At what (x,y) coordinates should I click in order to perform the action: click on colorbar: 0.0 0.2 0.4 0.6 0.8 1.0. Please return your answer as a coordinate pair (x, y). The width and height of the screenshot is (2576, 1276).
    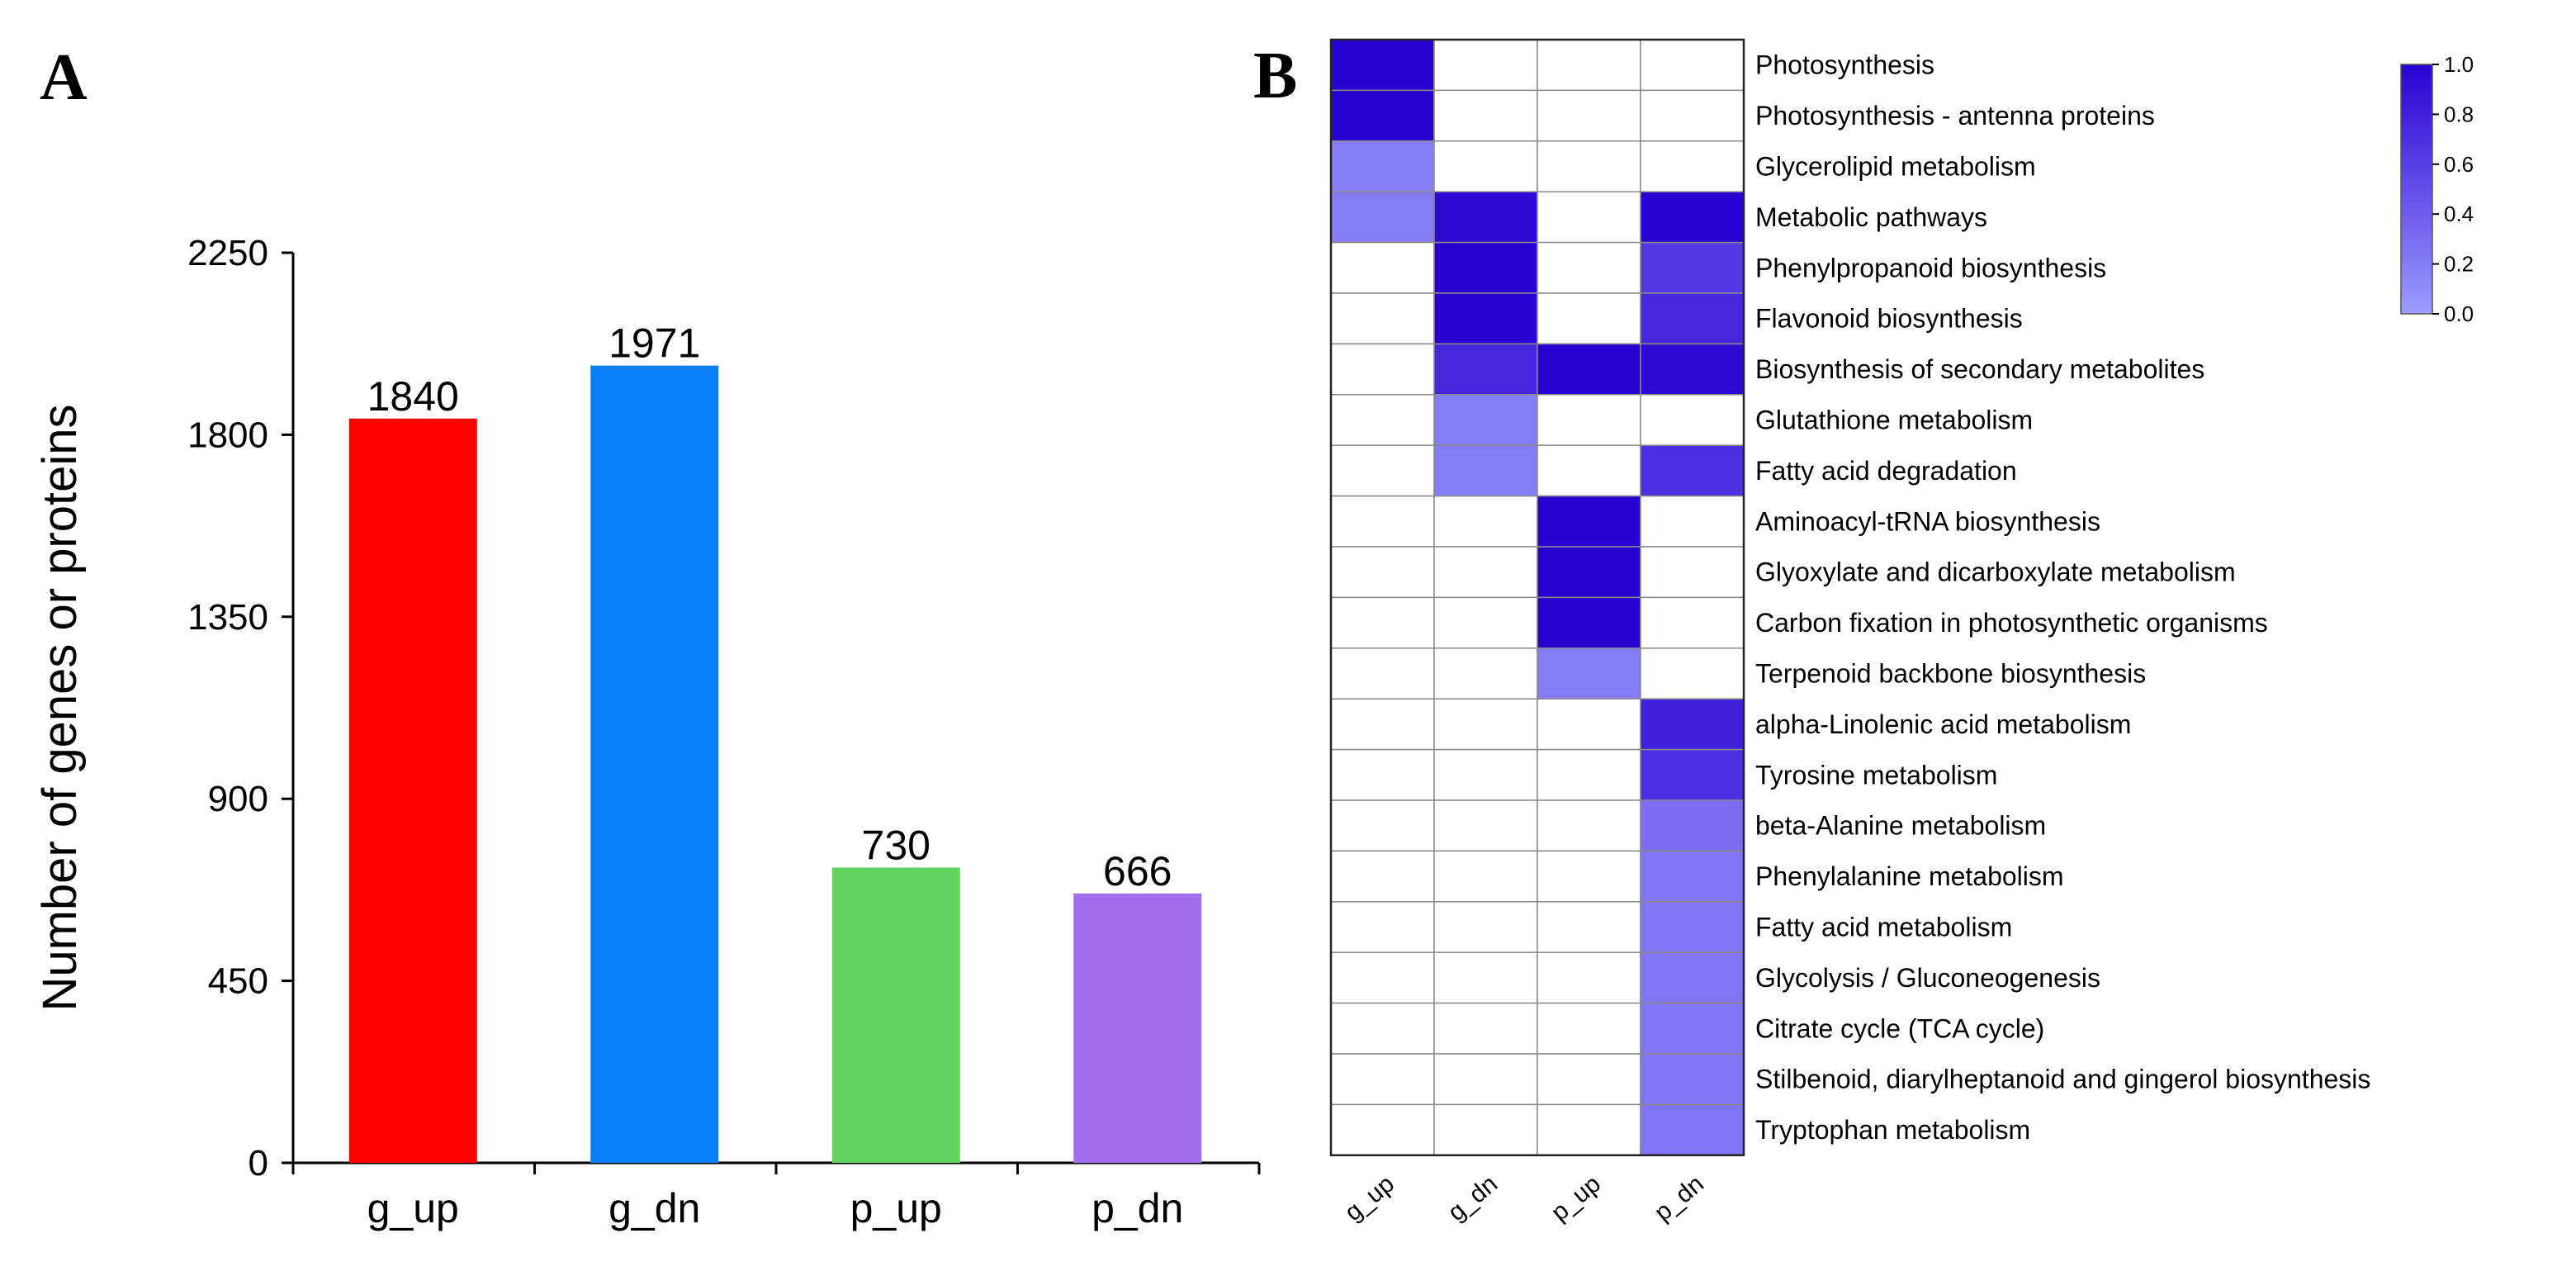
    Looking at the image, I should click on (2437, 189).